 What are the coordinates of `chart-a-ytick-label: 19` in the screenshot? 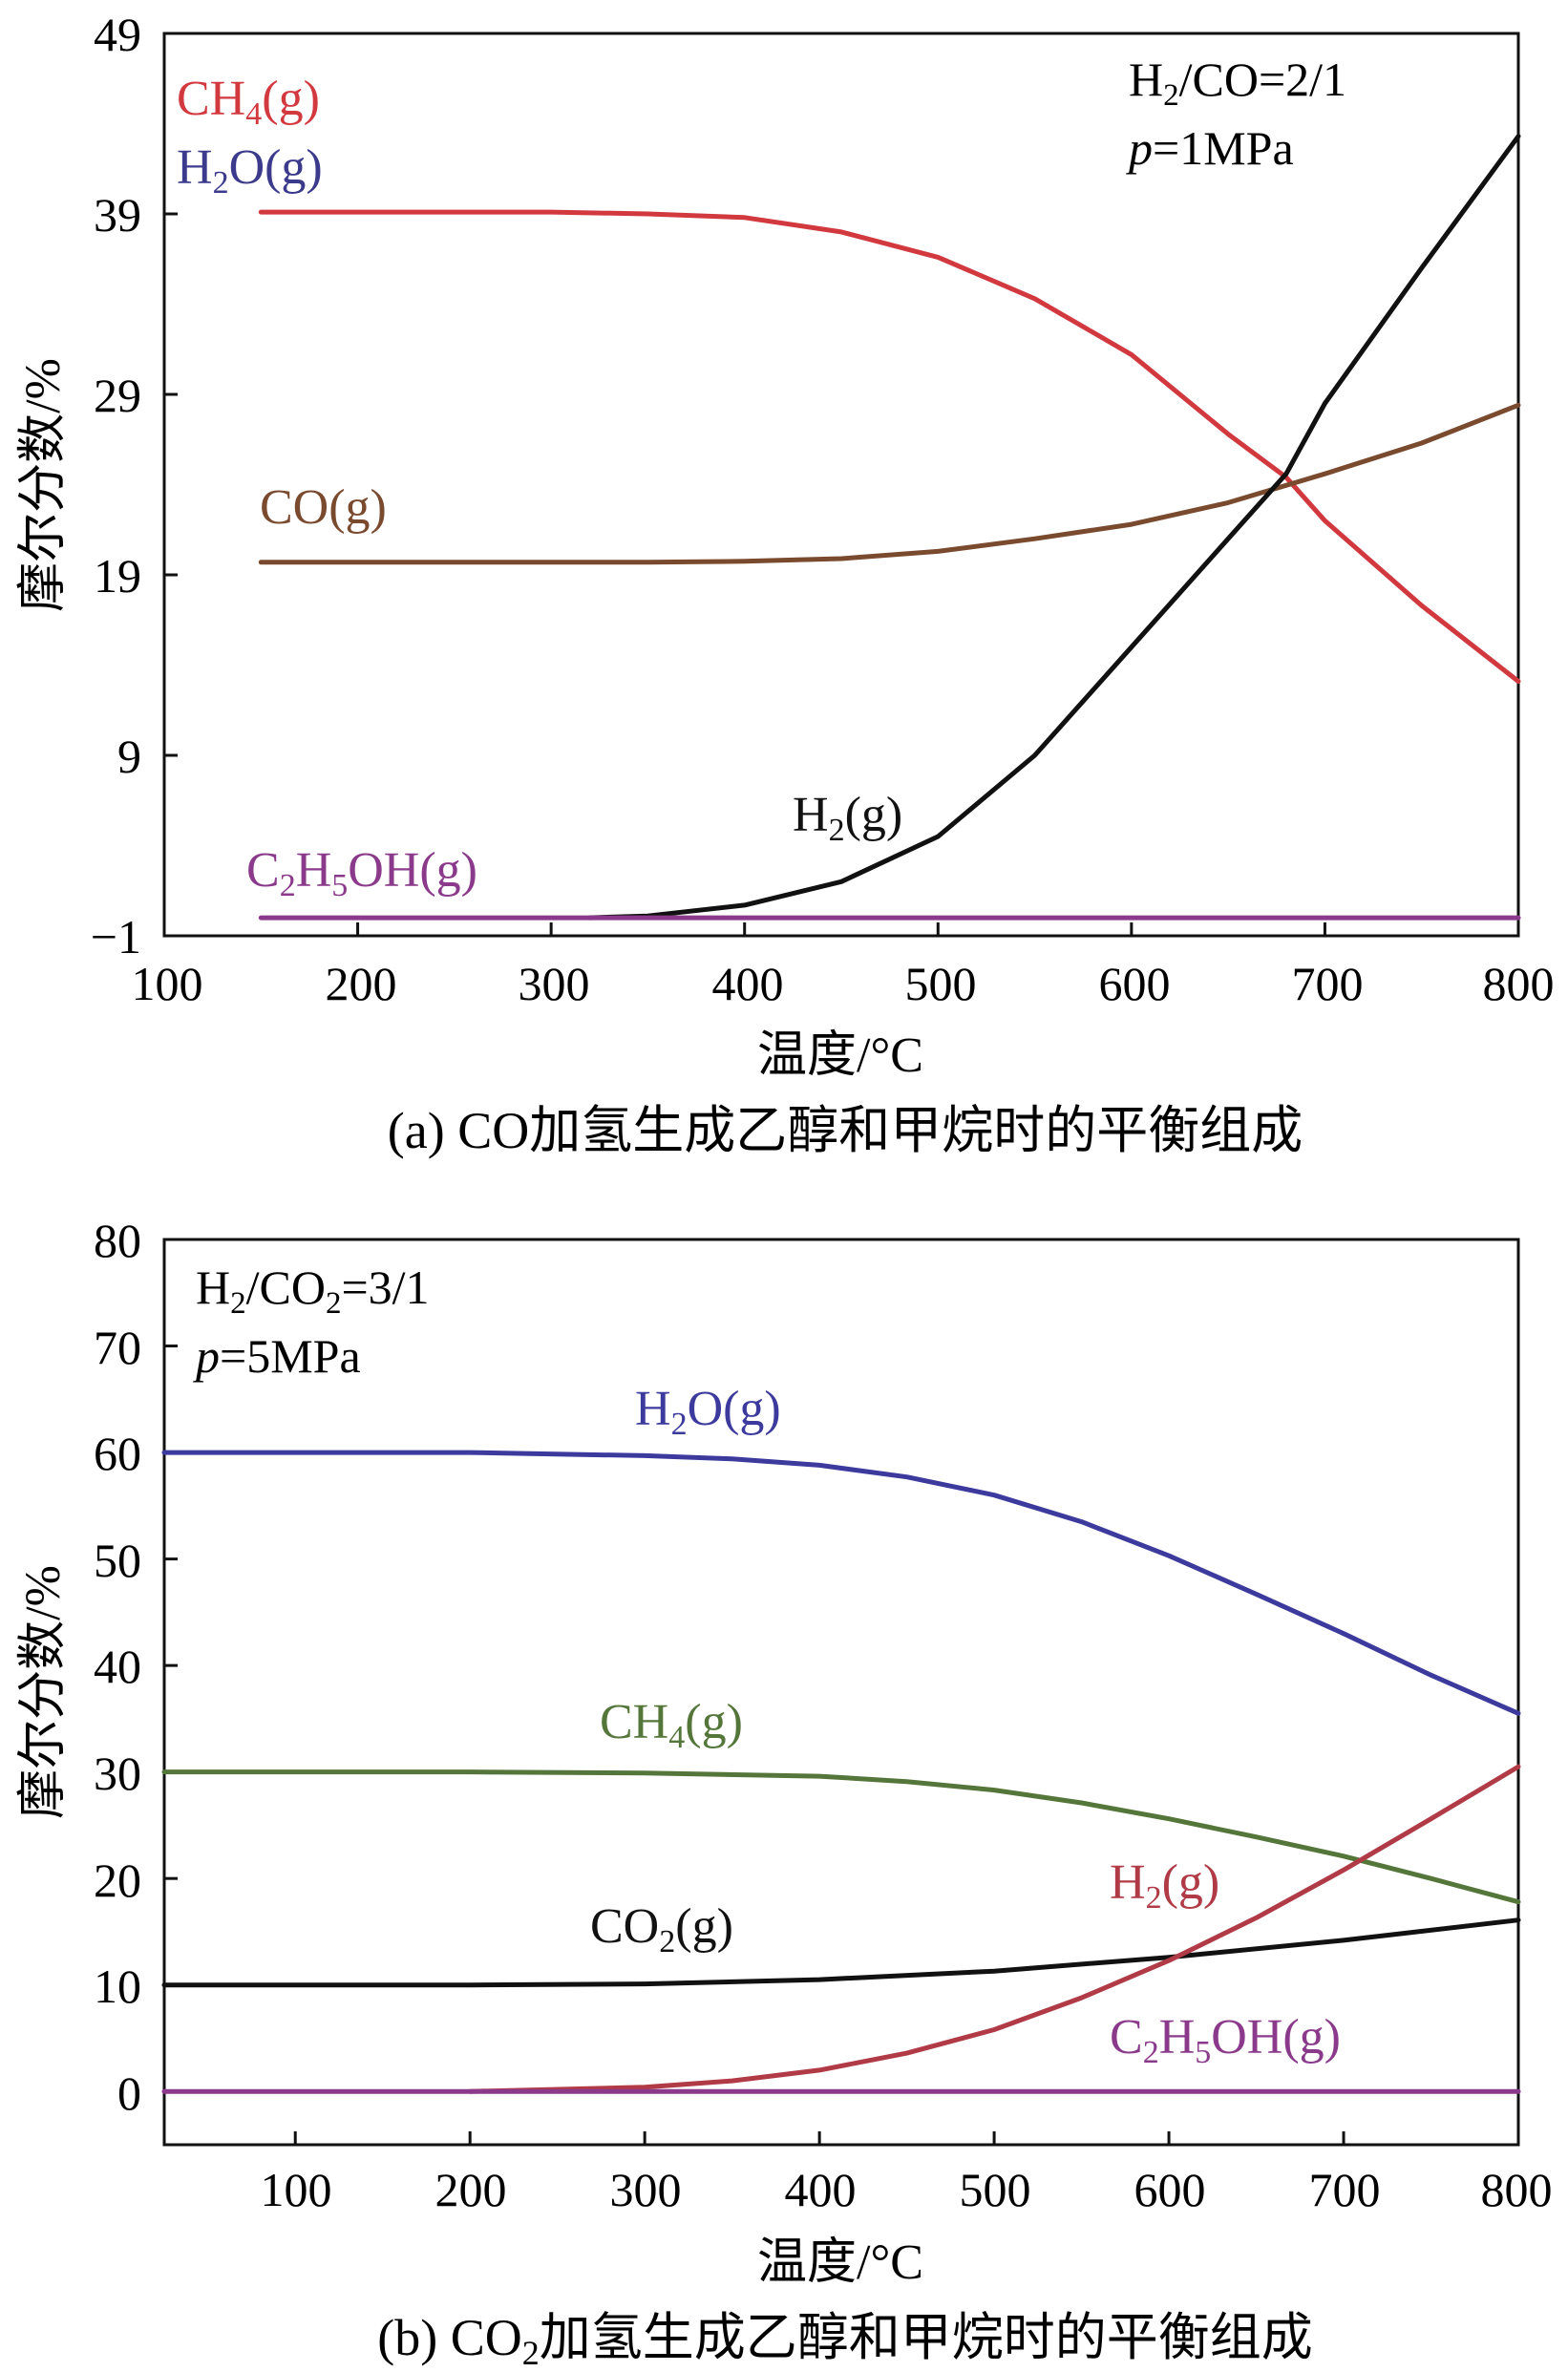 It's located at (117, 576).